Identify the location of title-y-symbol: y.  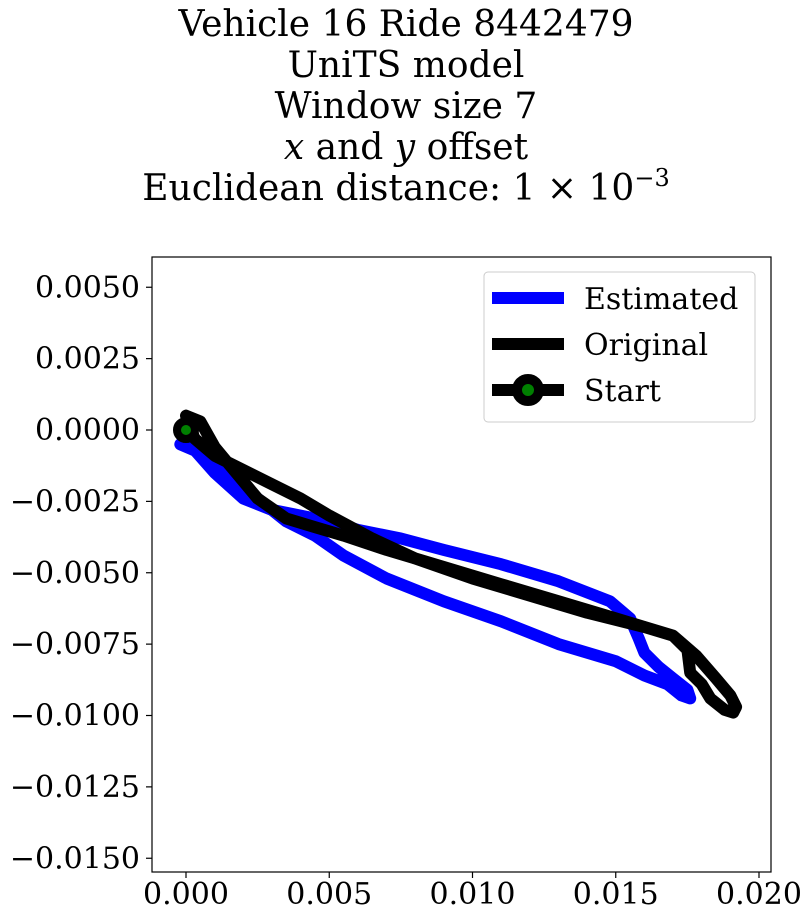
(405, 147).